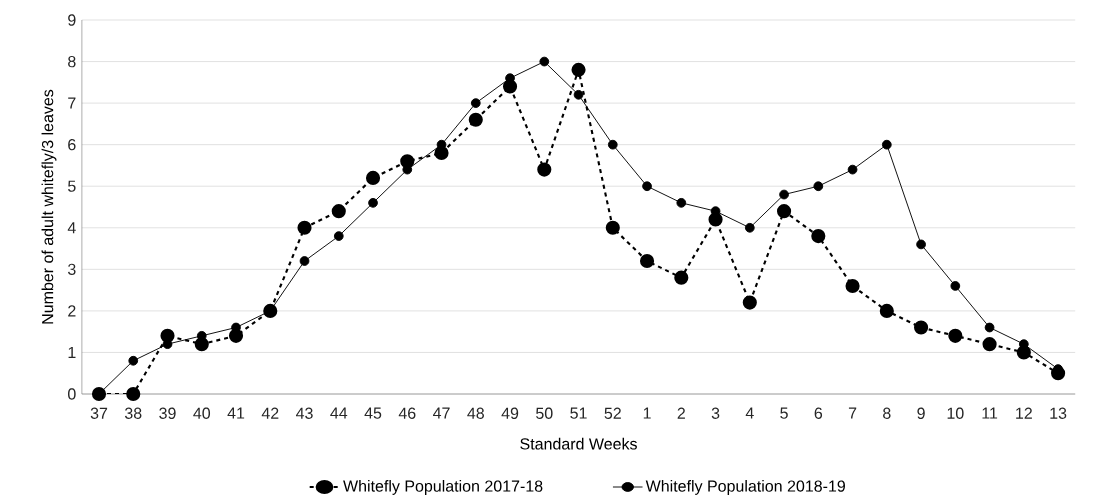 Image resolution: width=1096 pixels, height=497 pixels. I want to click on y-tick-label: 2, so click(72, 311).